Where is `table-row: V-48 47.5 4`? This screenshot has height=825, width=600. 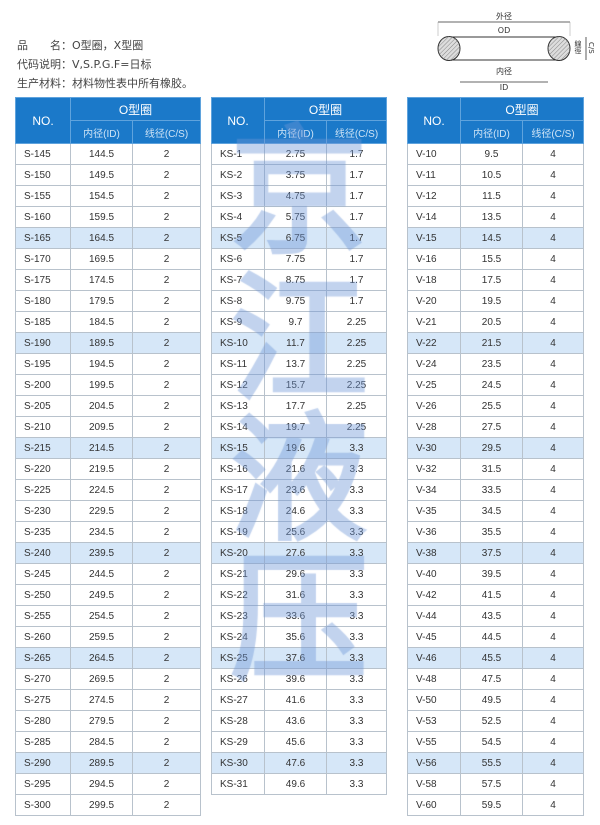 table-row: V-48 47.5 4 is located at coordinates (495, 679).